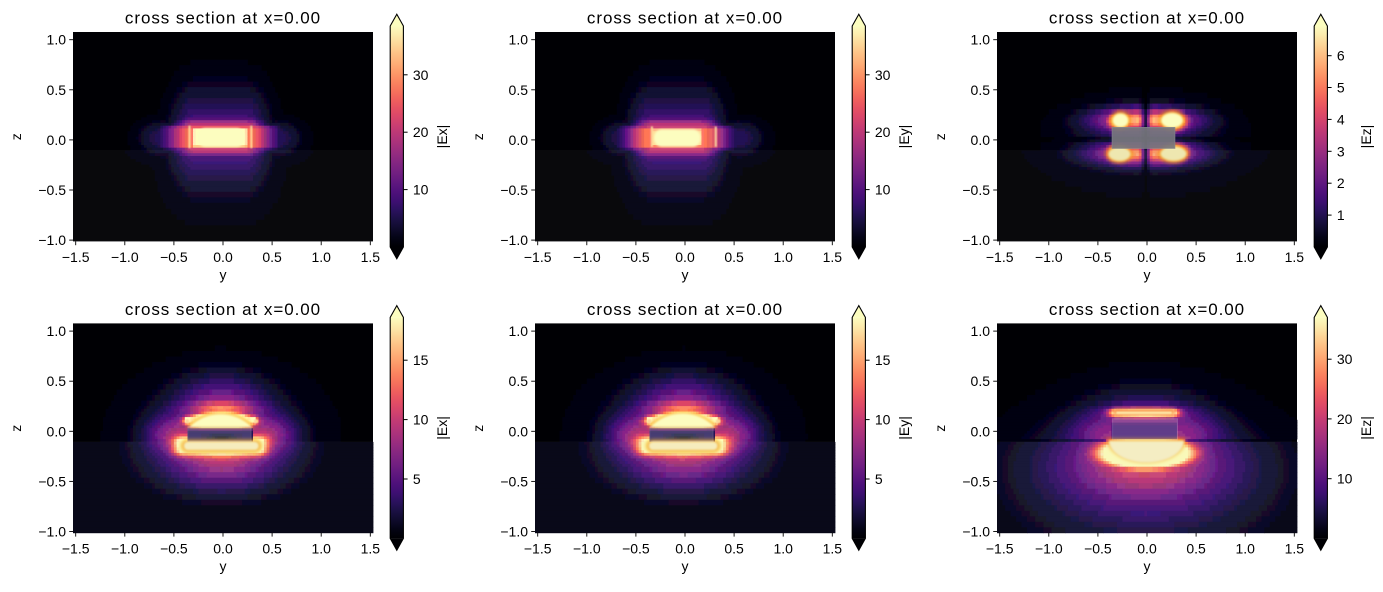 The height and width of the screenshot is (592, 1383). Describe the element at coordinates (1341, 215) in the screenshot. I see `svg-text: 1` at that location.